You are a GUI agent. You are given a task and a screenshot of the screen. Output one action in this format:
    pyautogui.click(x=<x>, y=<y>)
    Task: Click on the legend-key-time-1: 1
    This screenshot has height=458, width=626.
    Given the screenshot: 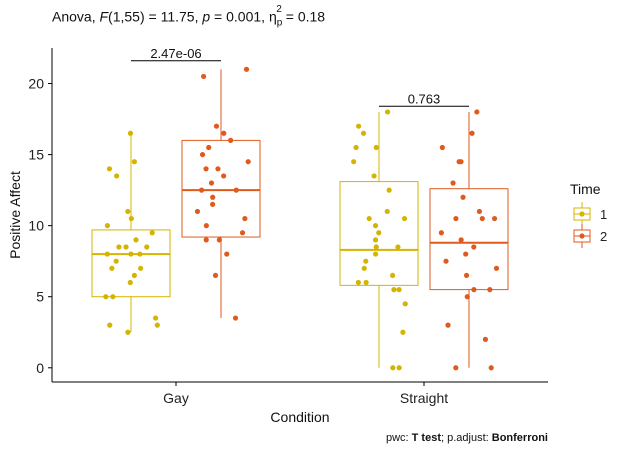 What is the action you would take?
    pyautogui.click(x=590, y=214)
    